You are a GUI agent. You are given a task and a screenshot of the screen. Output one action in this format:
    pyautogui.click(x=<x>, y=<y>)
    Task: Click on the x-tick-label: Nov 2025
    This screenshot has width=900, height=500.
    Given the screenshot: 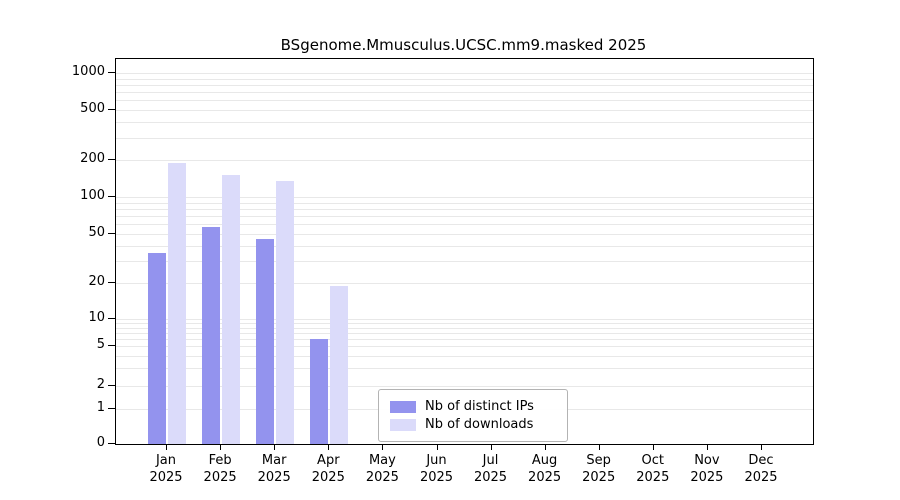 What is the action you would take?
    pyautogui.click(x=707, y=469)
    